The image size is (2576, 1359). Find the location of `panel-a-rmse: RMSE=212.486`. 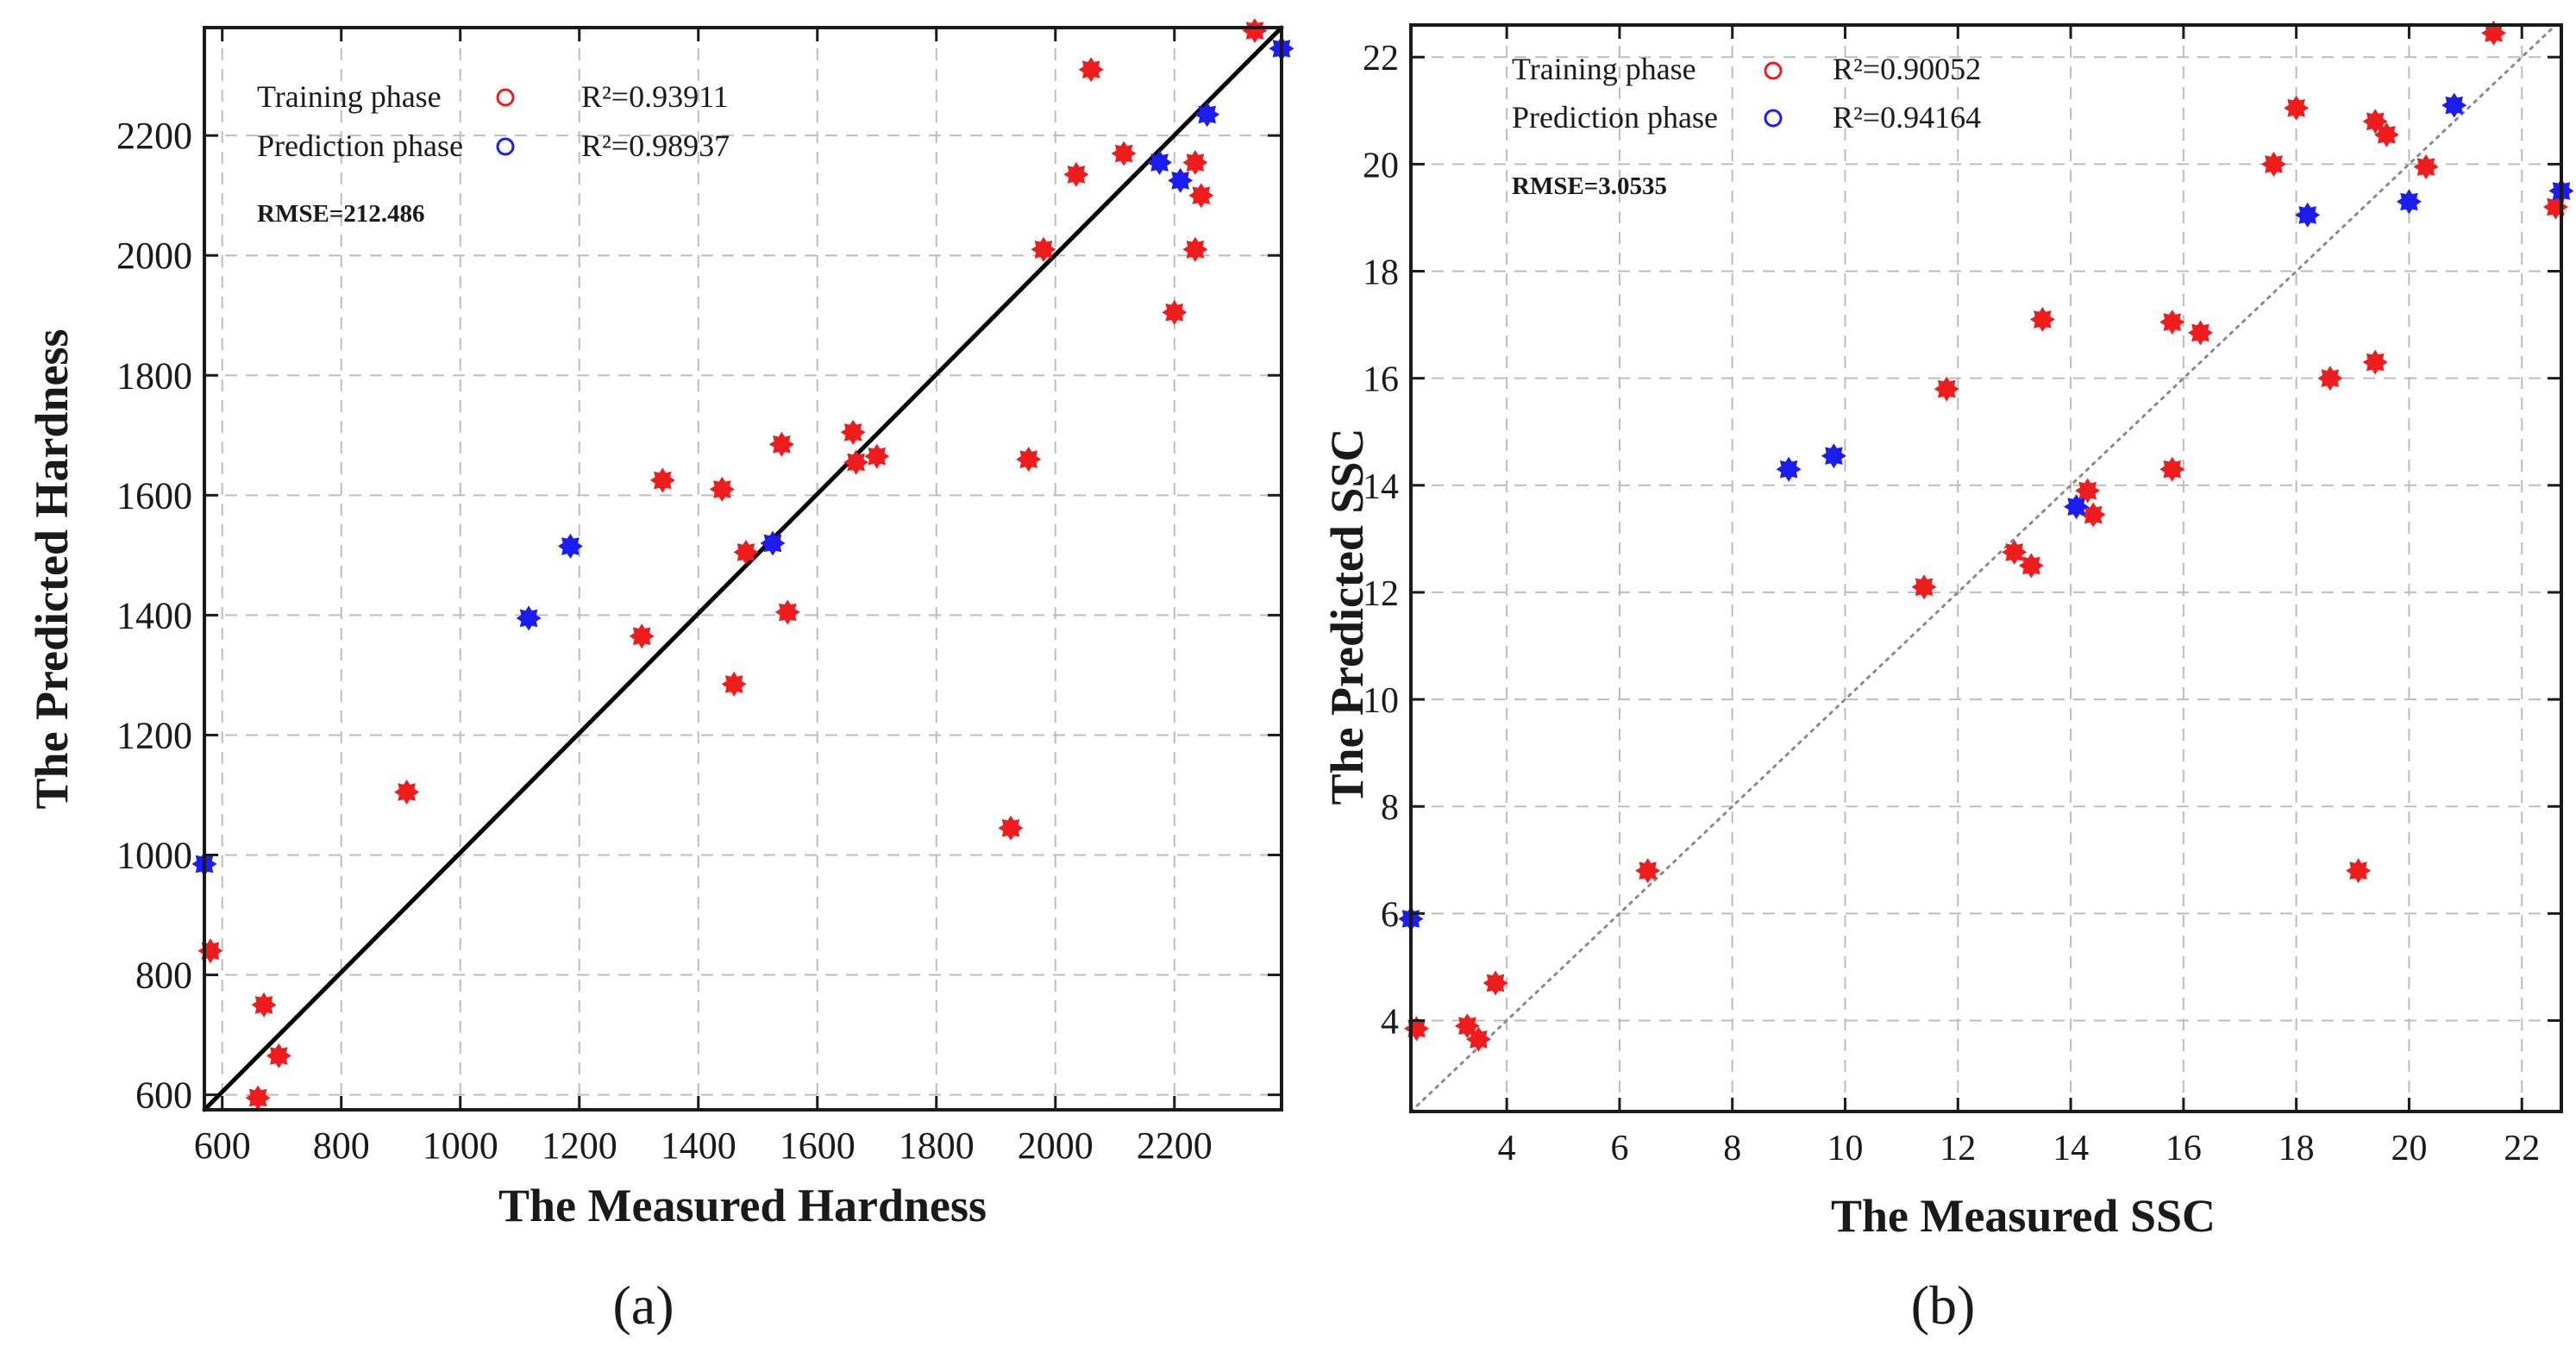

panel-a-rmse: RMSE=212.486 is located at coordinates (341, 214).